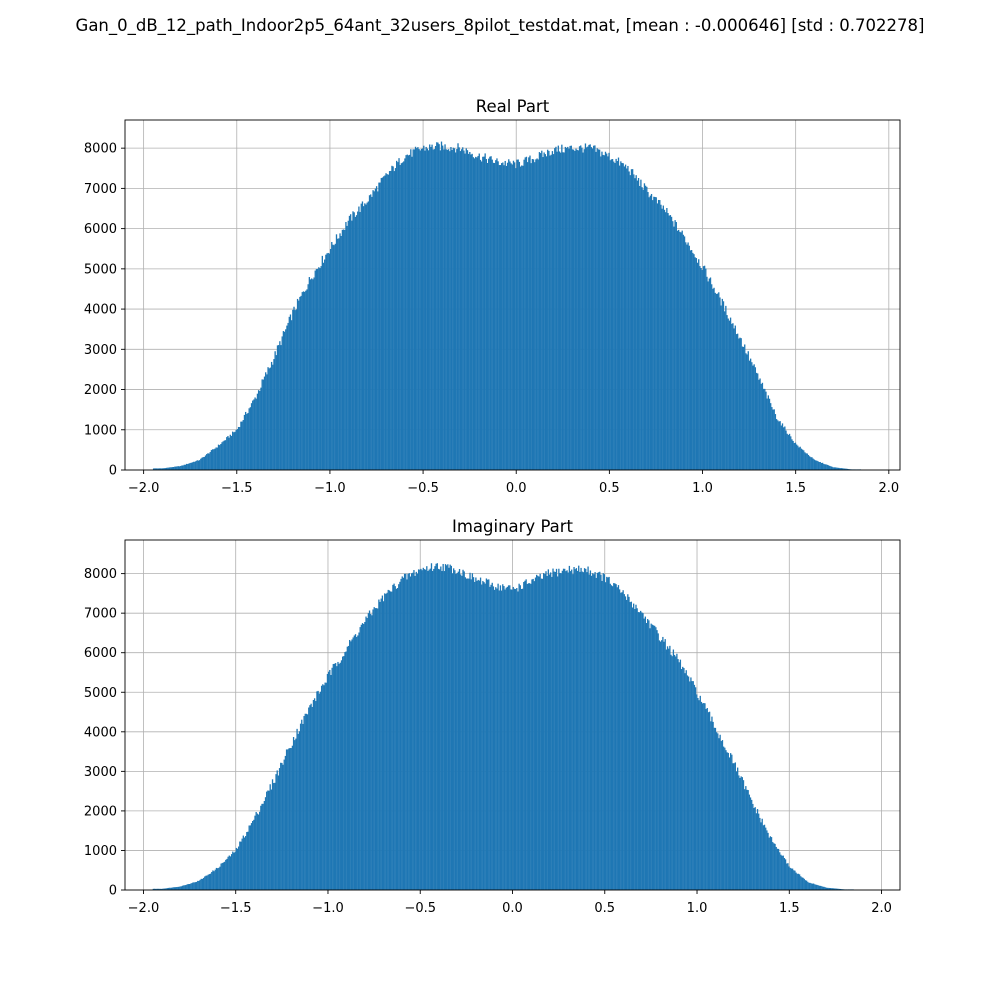 The height and width of the screenshot is (1000, 1000). Describe the element at coordinates (888, 488) in the screenshot. I see `real-part-x-tick-label: 2.0` at that location.